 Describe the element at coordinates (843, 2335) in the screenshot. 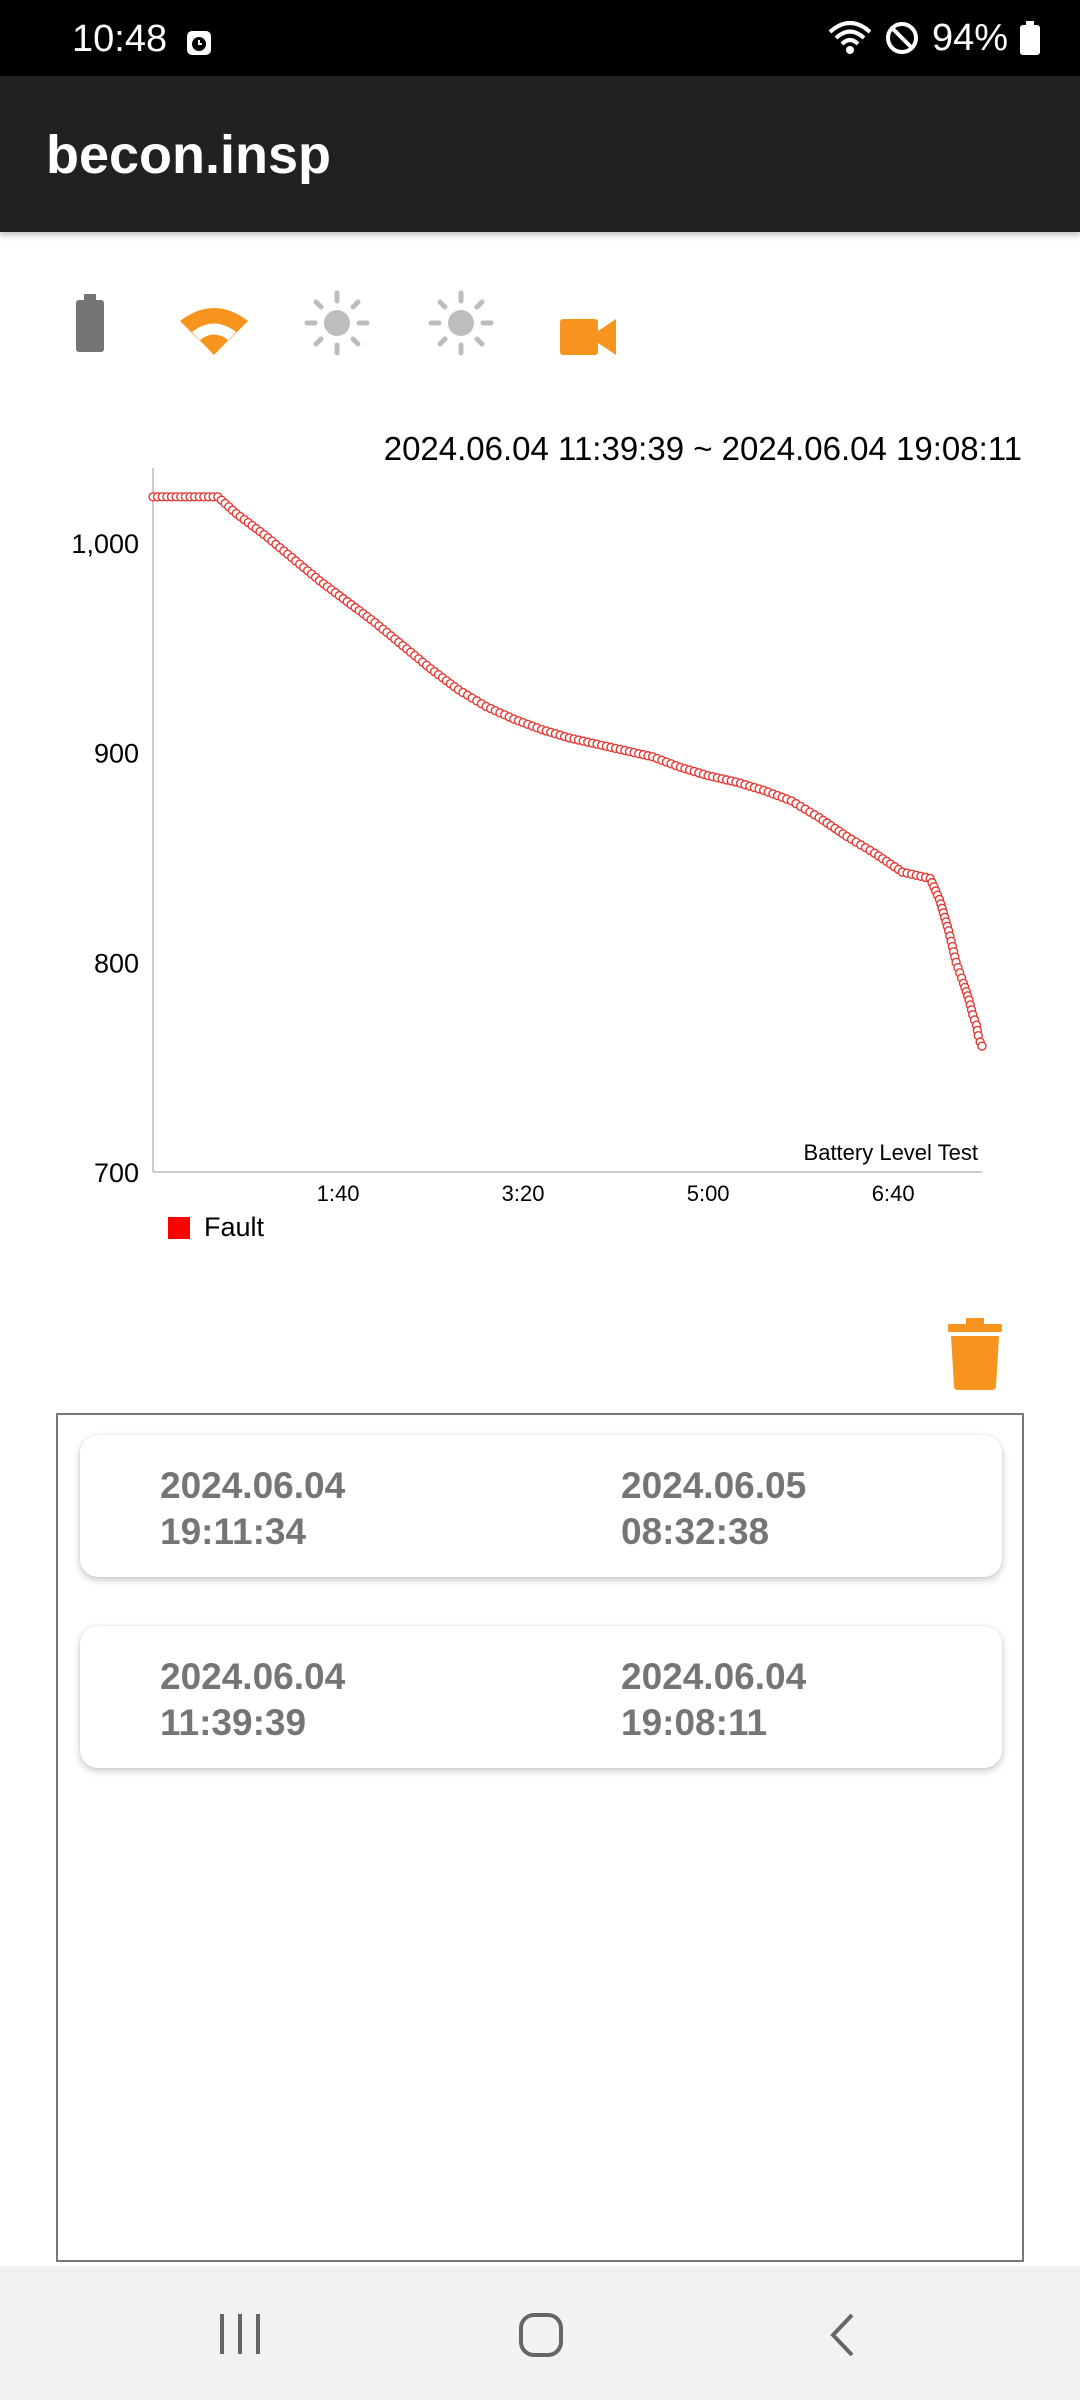

I see `back-icon` at that location.